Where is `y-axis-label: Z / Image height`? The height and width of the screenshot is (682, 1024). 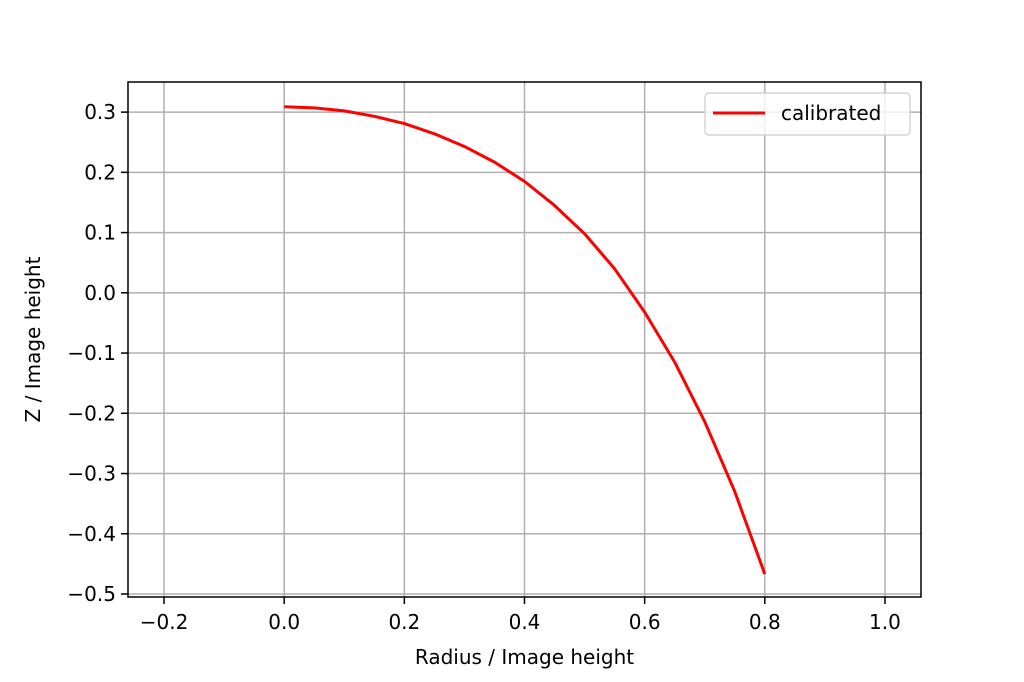
y-axis-label: Z / Image height is located at coordinates (33, 339).